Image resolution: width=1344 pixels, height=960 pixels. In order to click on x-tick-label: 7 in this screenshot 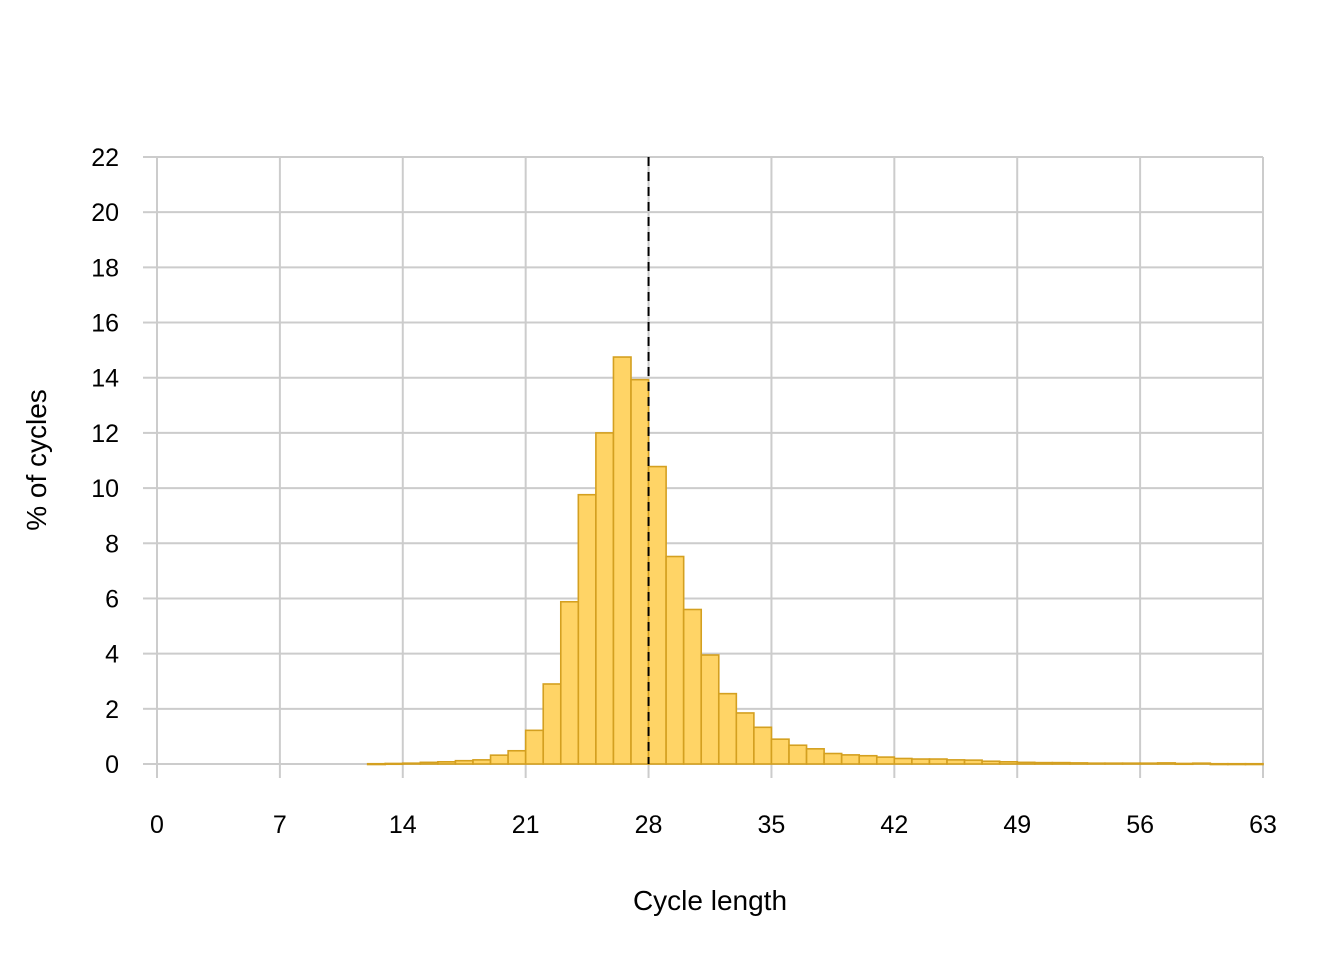, I will do `click(280, 825)`.